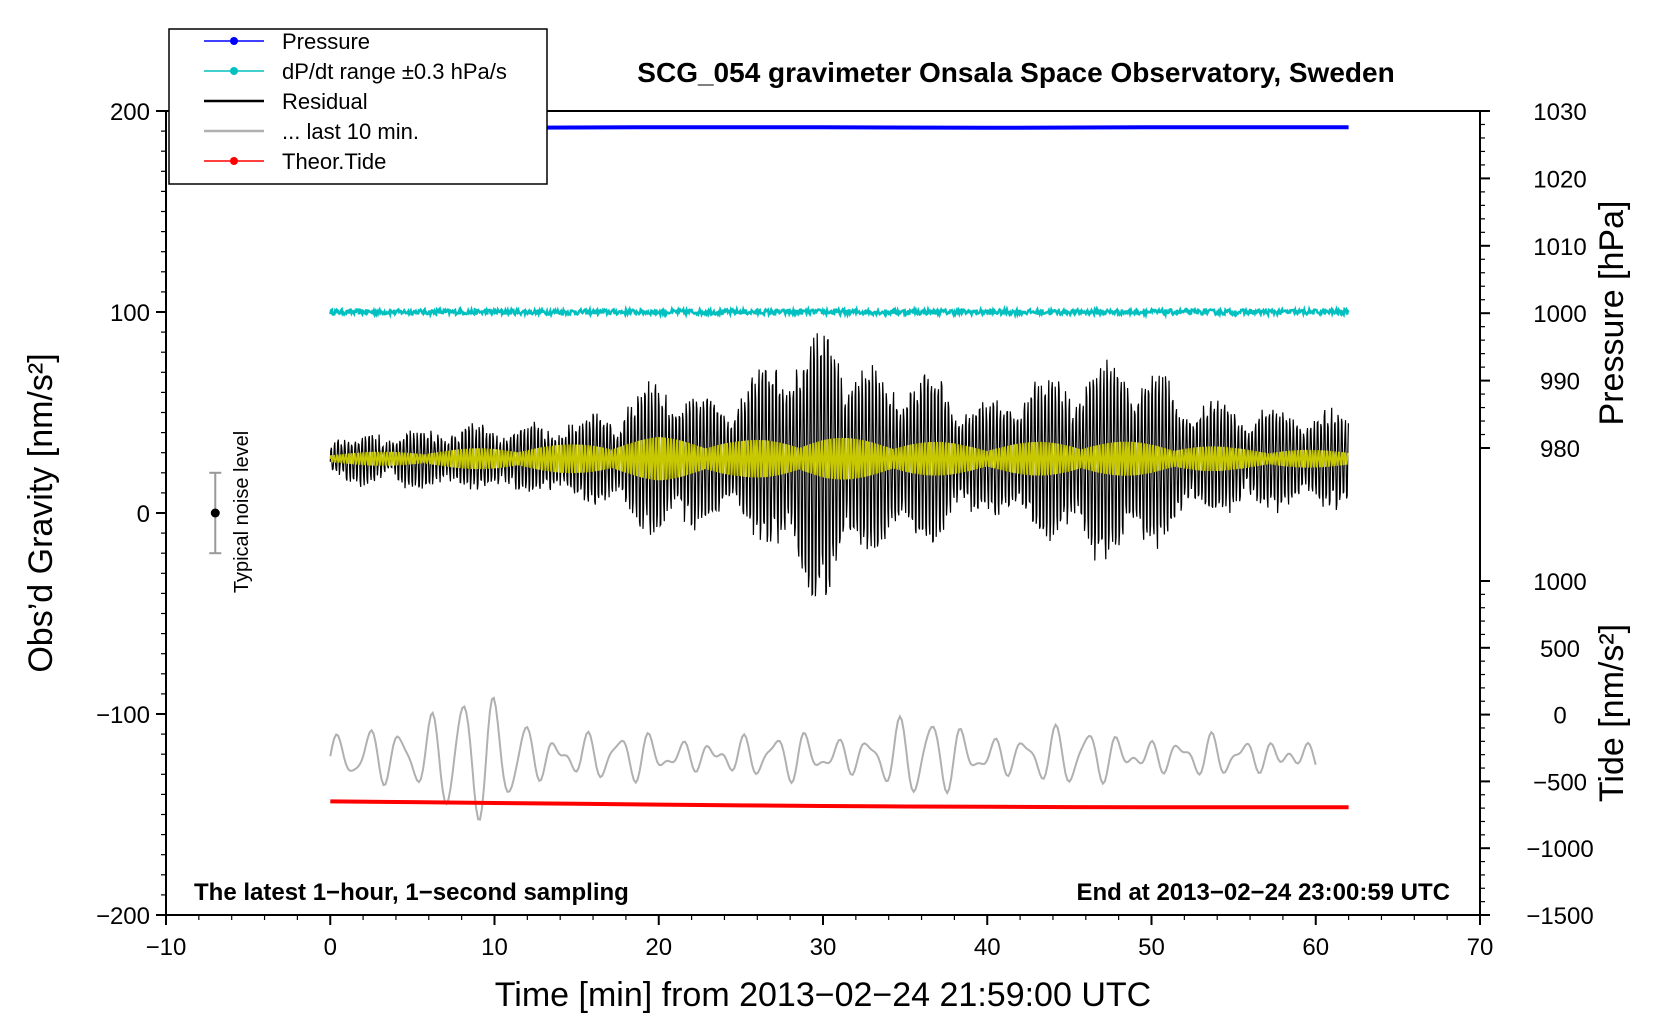 This screenshot has height=1020, width=1660. I want to click on pressure-tick-label: 1000, so click(1559, 314).